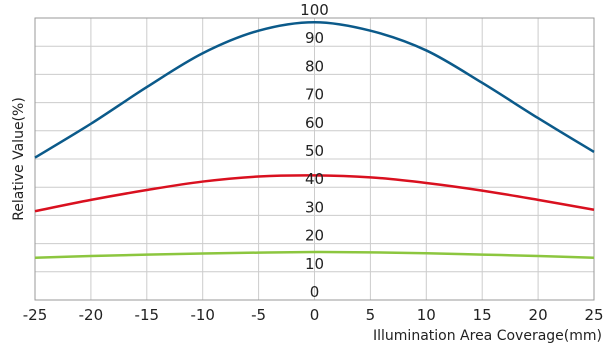  I want to click on y-tick-label: 60, so click(314, 123).